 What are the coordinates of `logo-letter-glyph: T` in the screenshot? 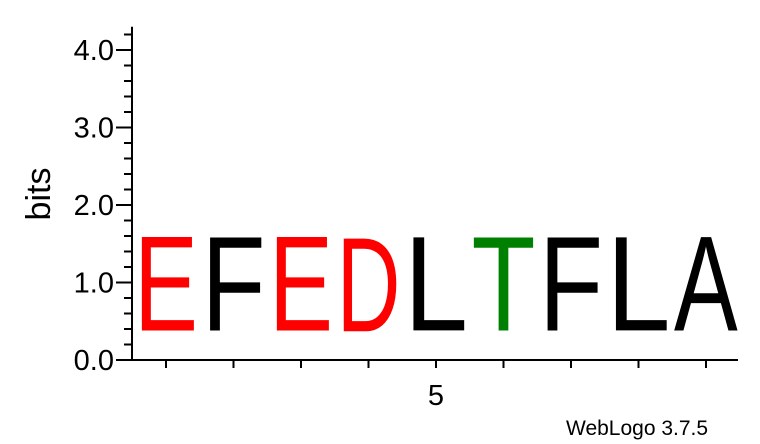 It's located at (504, 284).